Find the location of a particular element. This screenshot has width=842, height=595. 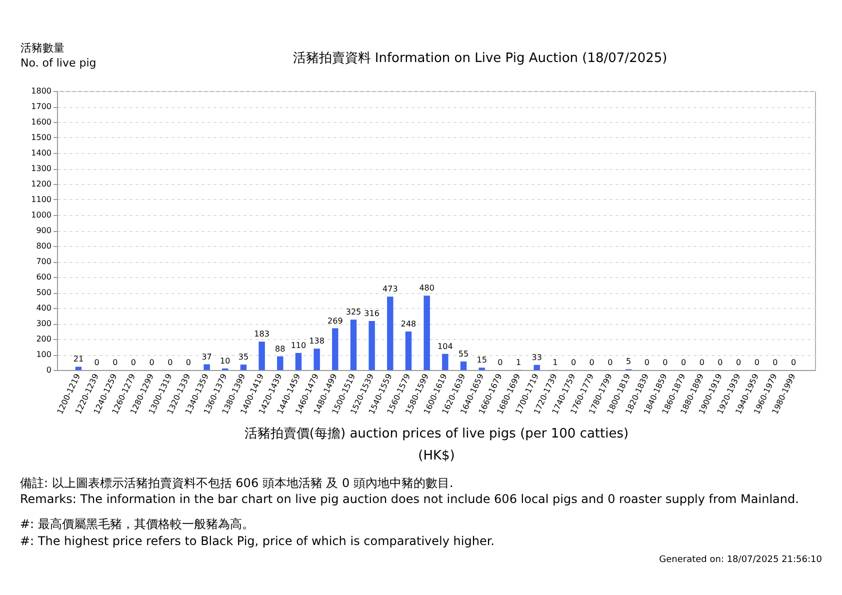

y-tick-label: 800 is located at coordinates (44, 246).